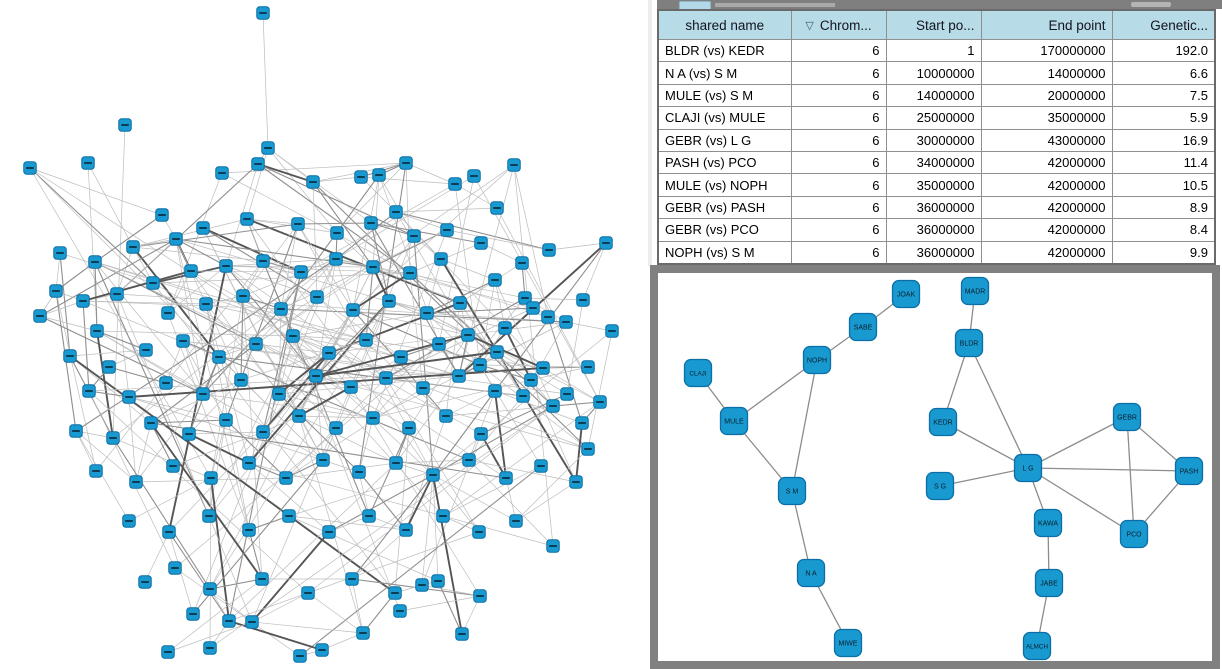 Image resolution: width=1222 pixels, height=669 pixels. I want to click on network-node: GEBR, so click(1127, 417).